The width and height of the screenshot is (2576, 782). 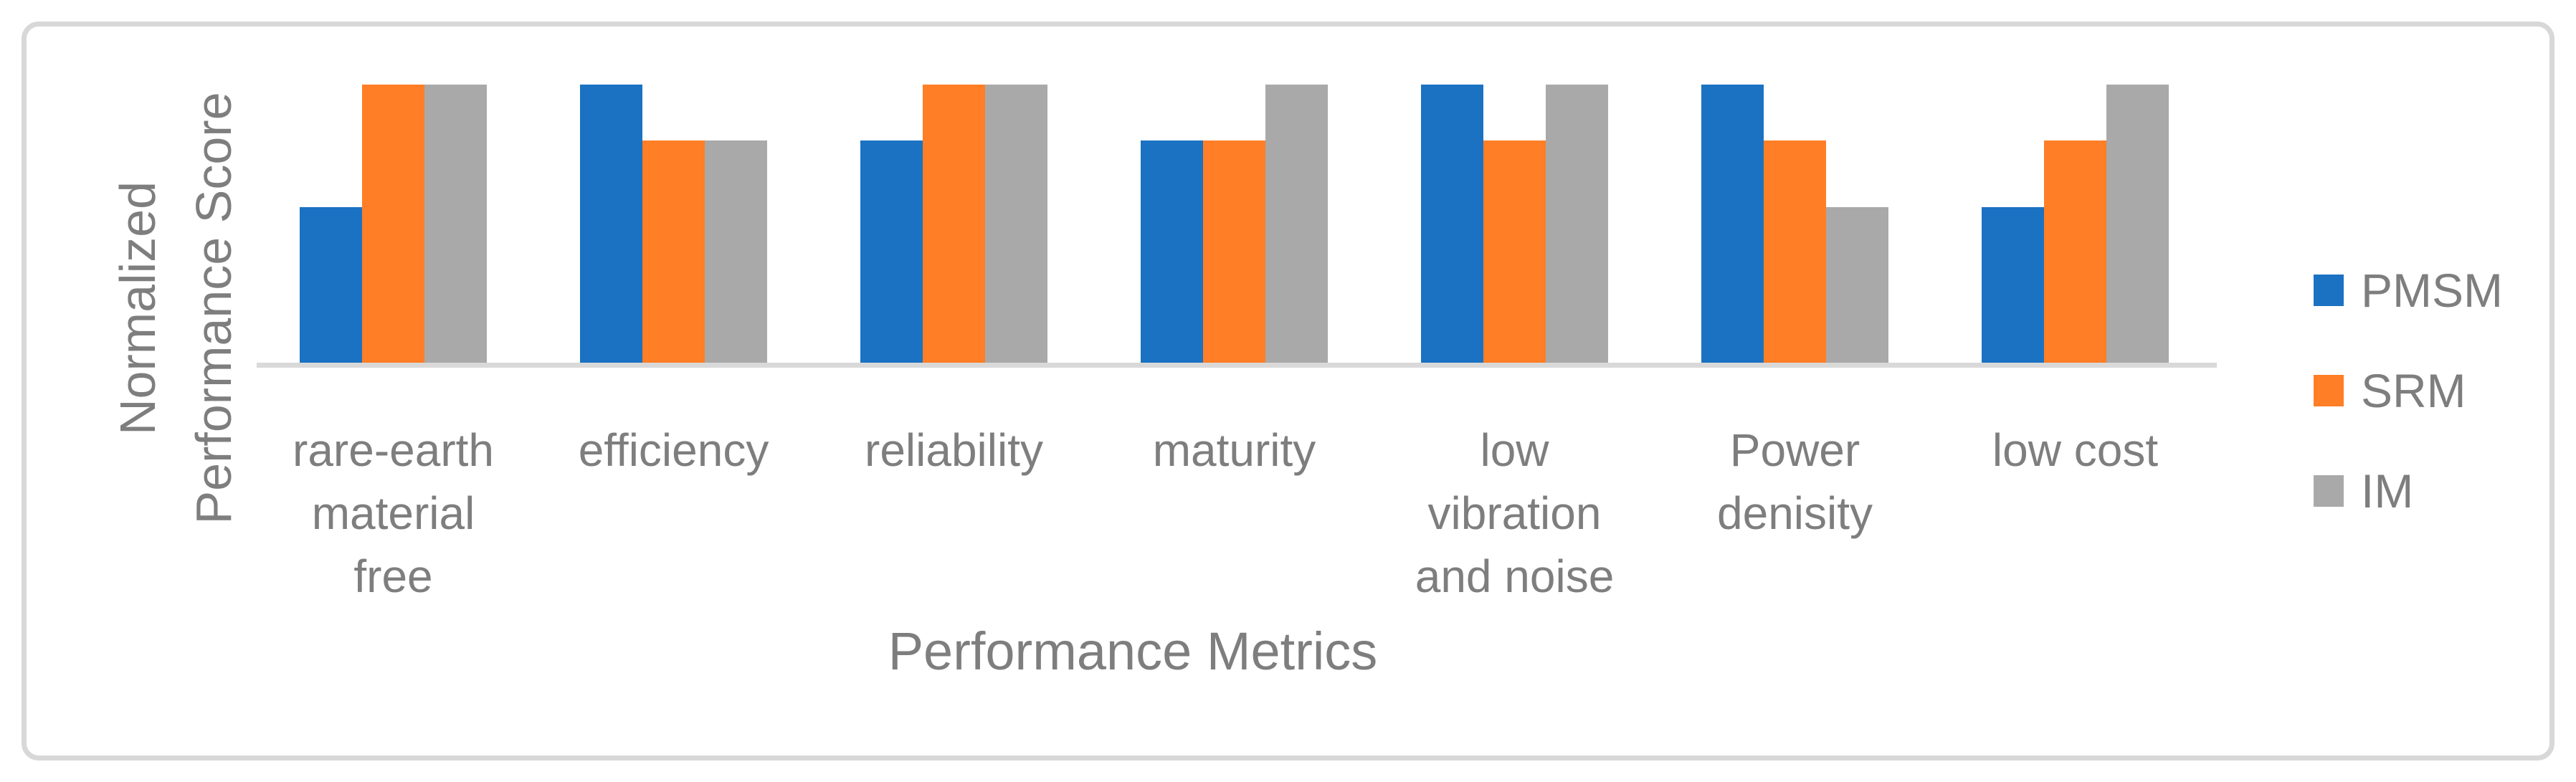 I want to click on category-label-3: reliability, so click(x=954, y=450).